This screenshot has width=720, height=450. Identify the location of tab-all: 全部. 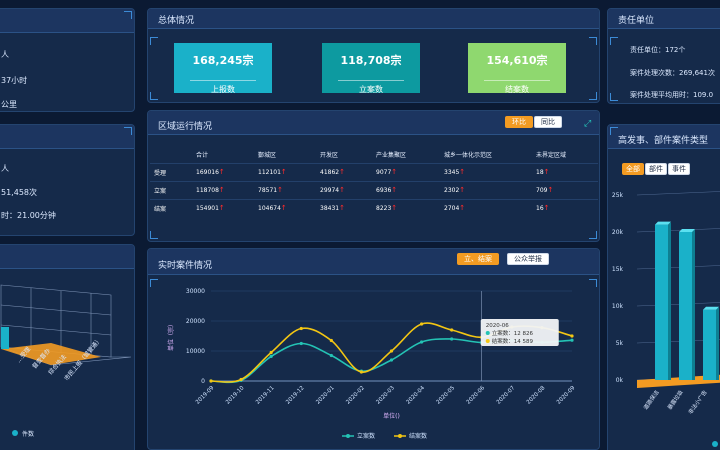
(633, 169).